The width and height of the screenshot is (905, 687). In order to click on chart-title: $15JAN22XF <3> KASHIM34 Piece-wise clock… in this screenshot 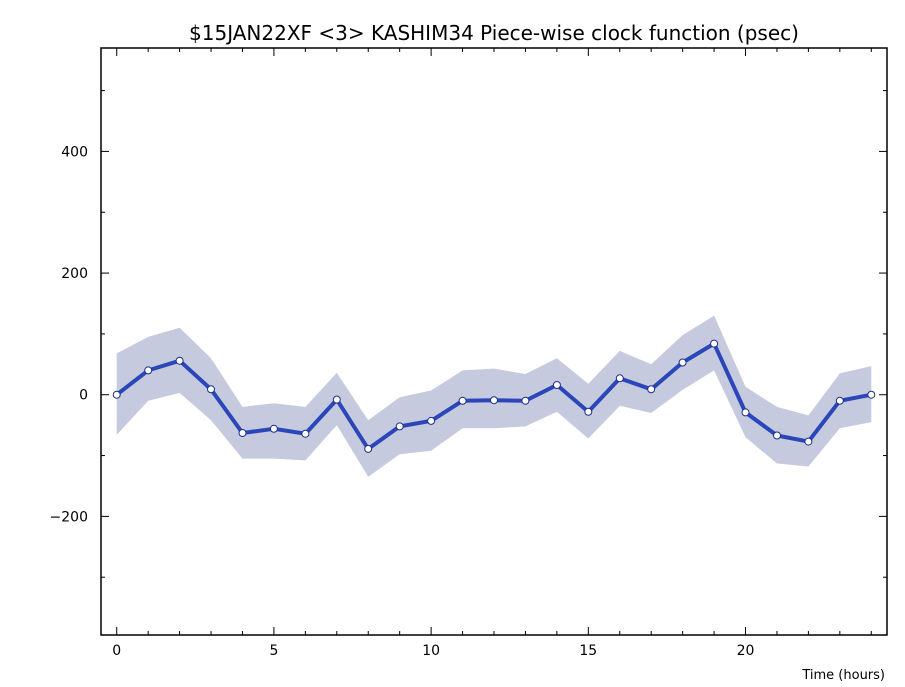, I will do `click(494, 33)`.